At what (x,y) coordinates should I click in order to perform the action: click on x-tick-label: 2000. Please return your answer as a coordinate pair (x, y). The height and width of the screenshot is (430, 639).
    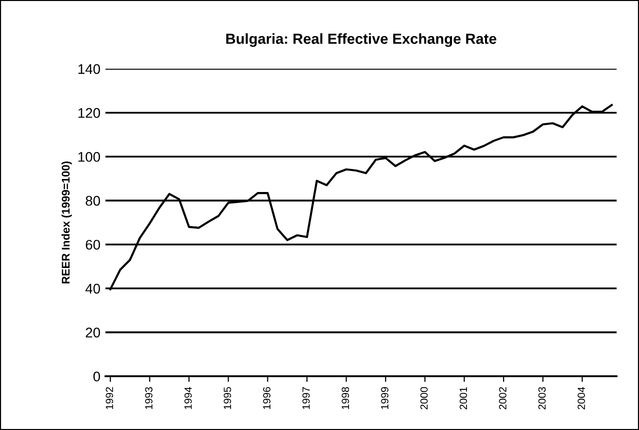
    Looking at the image, I should click on (424, 398).